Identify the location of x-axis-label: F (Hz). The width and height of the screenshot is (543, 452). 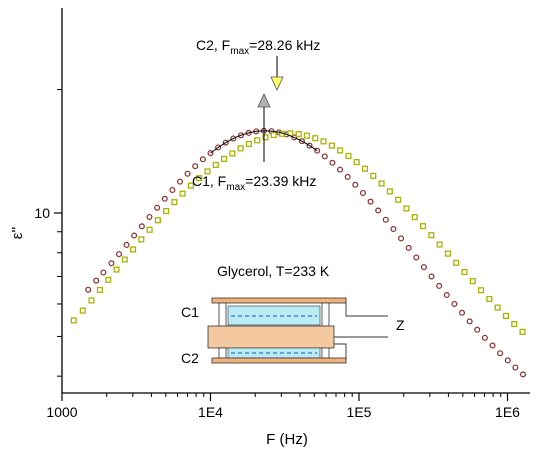
(287, 439).